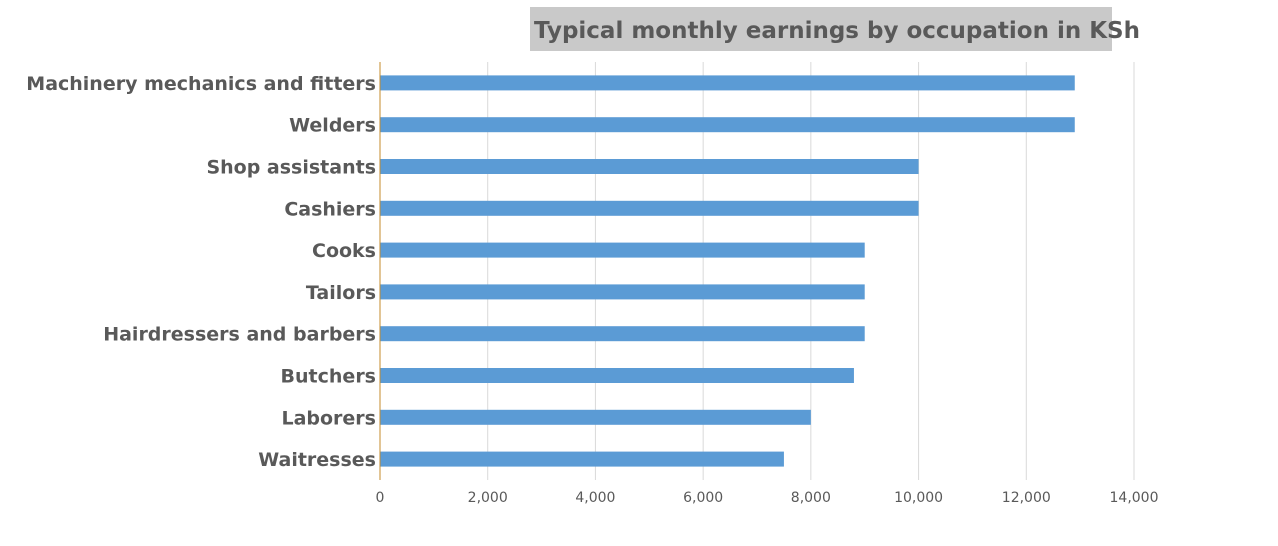 This screenshot has height=546, width=1278. Describe the element at coordinates (595, 498) in the screenshot. I see `x-tick-label: 4,000` at that location.